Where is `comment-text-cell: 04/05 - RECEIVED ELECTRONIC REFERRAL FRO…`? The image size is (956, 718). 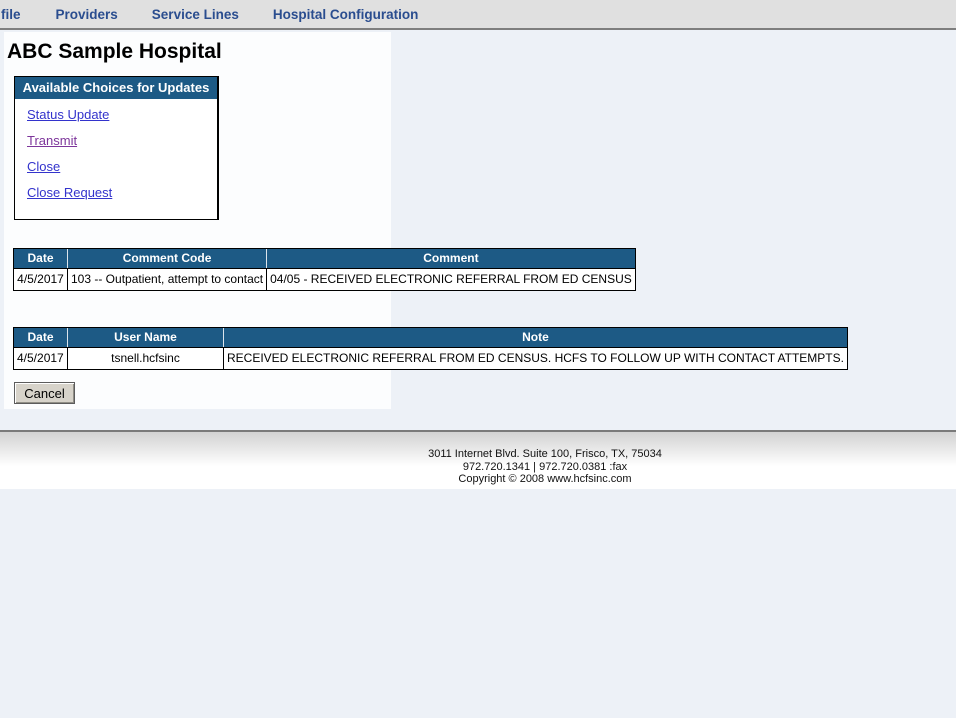
comment-text-cell: 04/05 - RECEIVED ELECTRONIC REFERRAL FRO… is located at coordinates (450, 279).